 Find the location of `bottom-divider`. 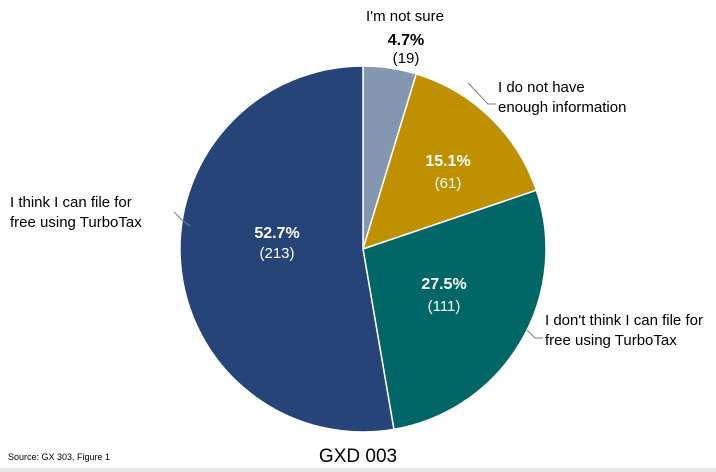

bottom-divider is located at coordinates (358, 470).